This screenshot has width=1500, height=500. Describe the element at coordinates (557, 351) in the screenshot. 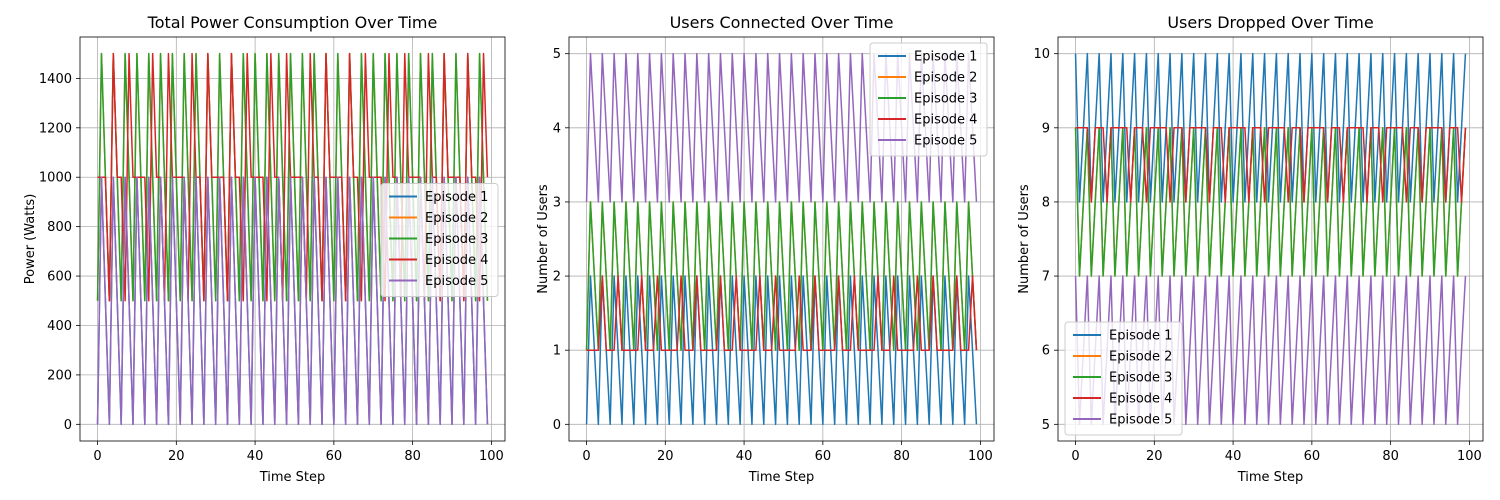

I see `y-tick-label: 1` at that location.